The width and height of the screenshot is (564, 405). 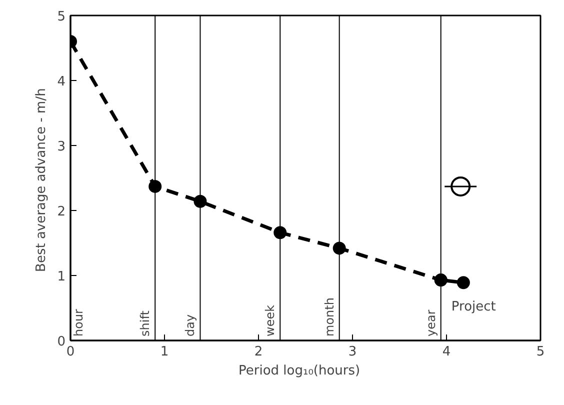 What do you see at coordinates (473, 307) in the screenshot?
I see `annotation: Project` at bounding box center [473, 307].